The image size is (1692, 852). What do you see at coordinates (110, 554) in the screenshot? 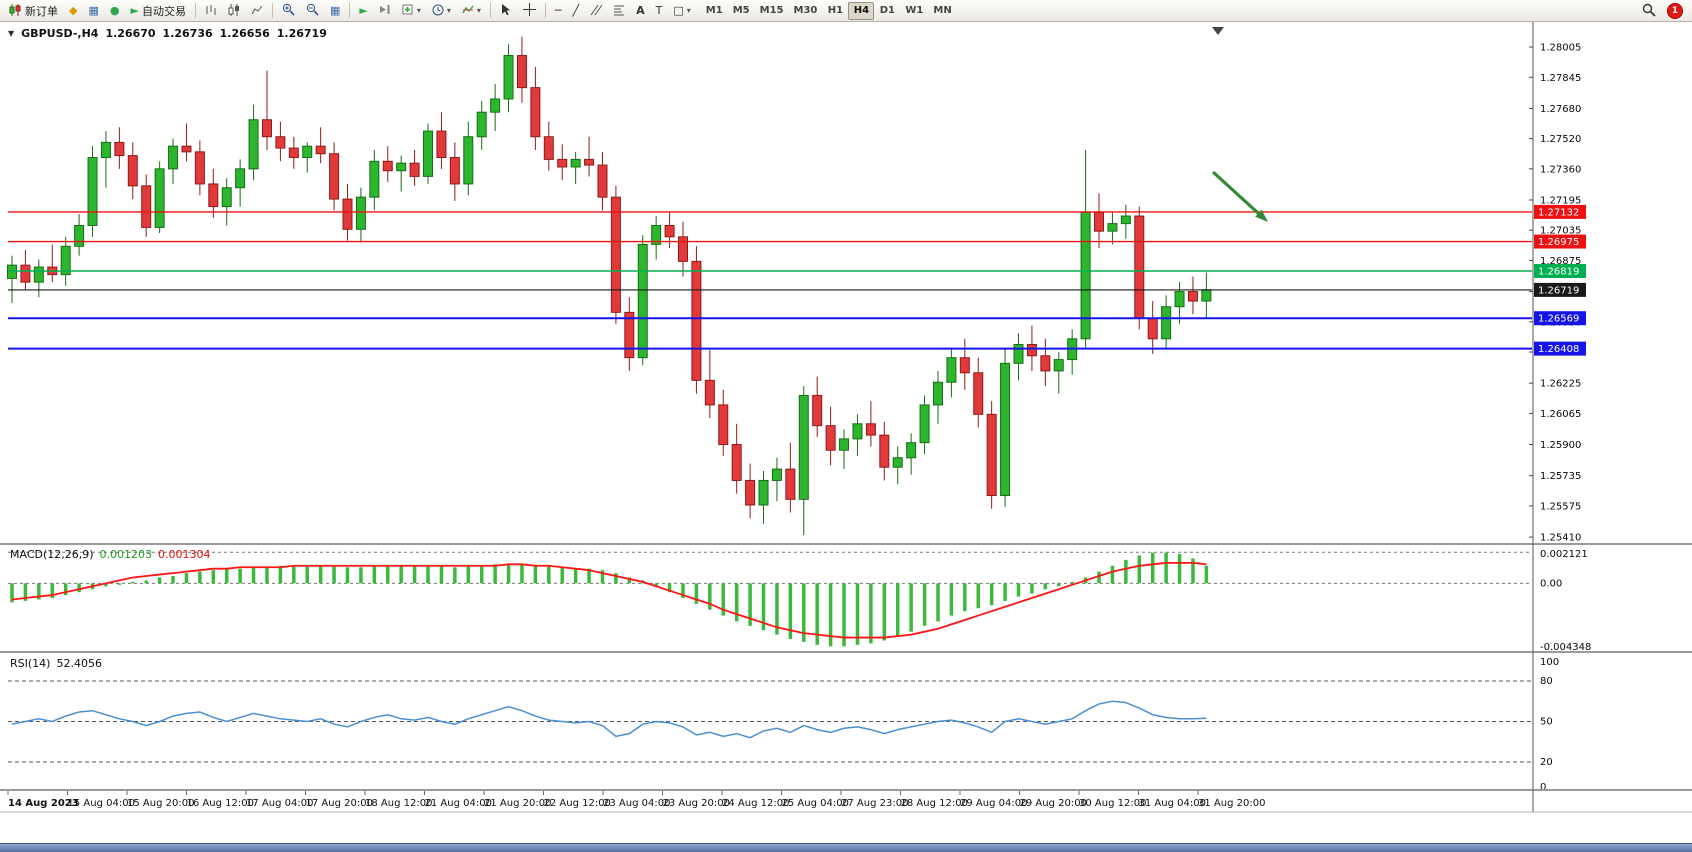
I see `macd-indicator-label: MACD(12,26,9) 0.001203 0.001304` at bounding box center [110, 554].